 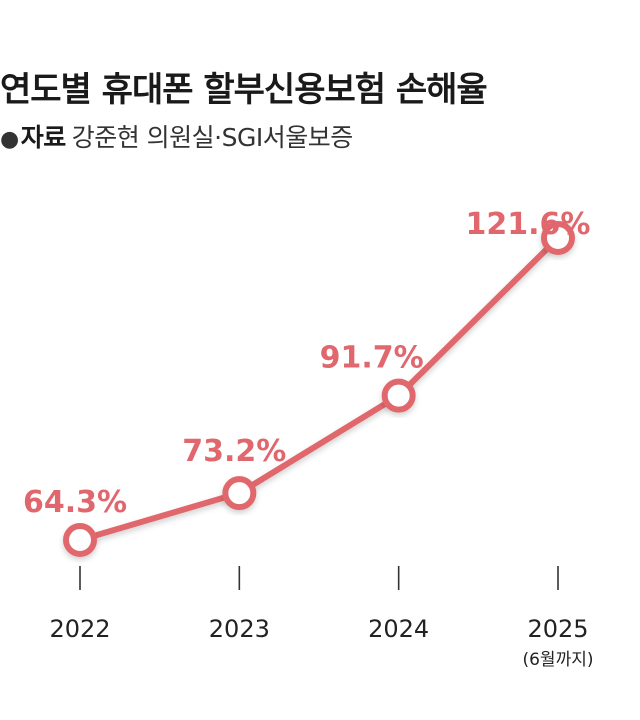 I want to click on data-label-2022: 64.3%, so click(x=75, y=502).